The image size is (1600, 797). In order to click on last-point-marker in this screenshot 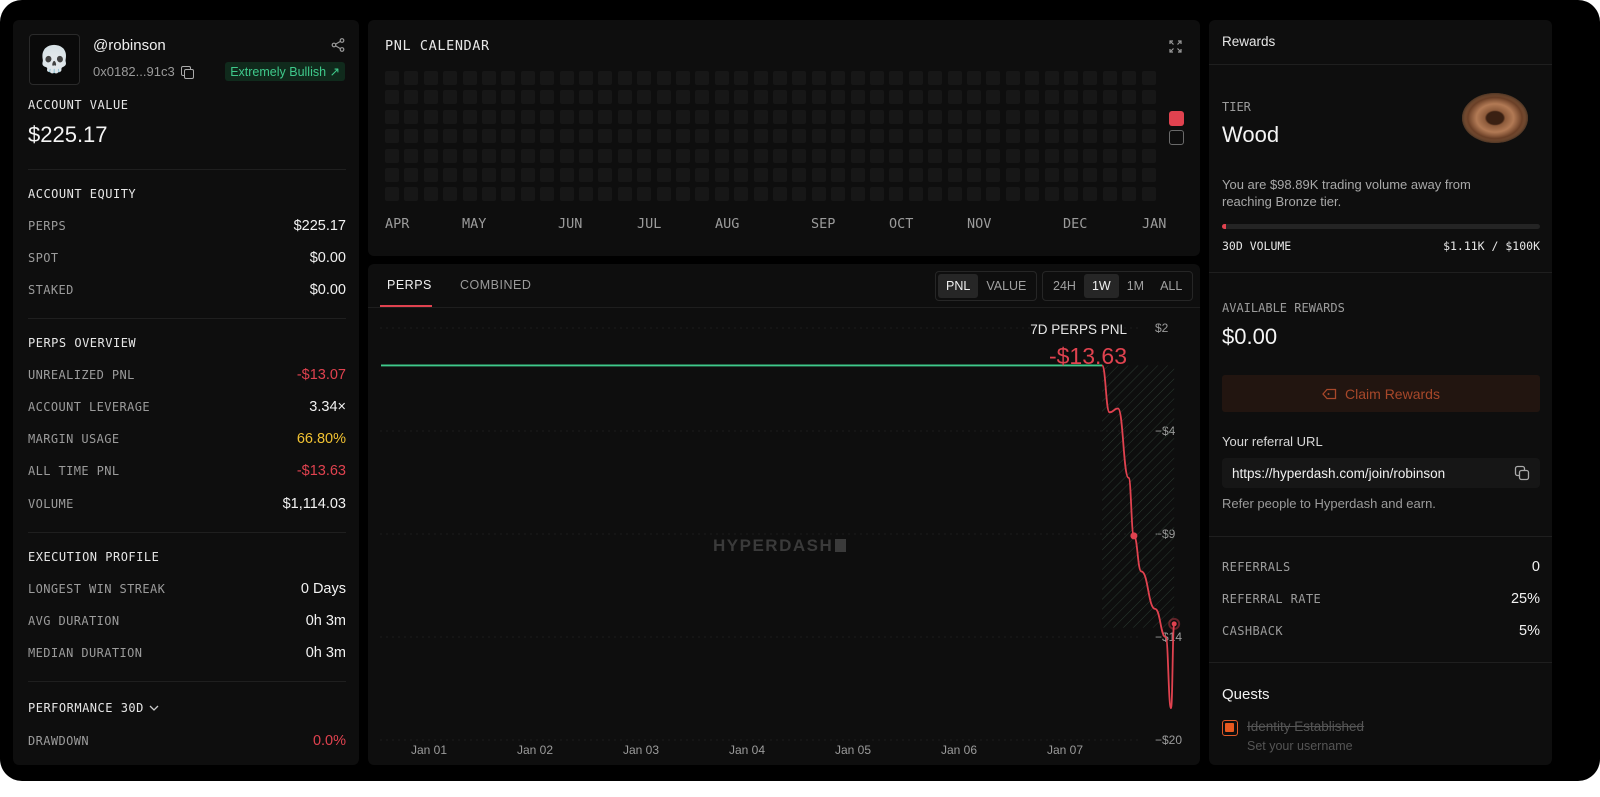, I will do `click(1174, 624)`.